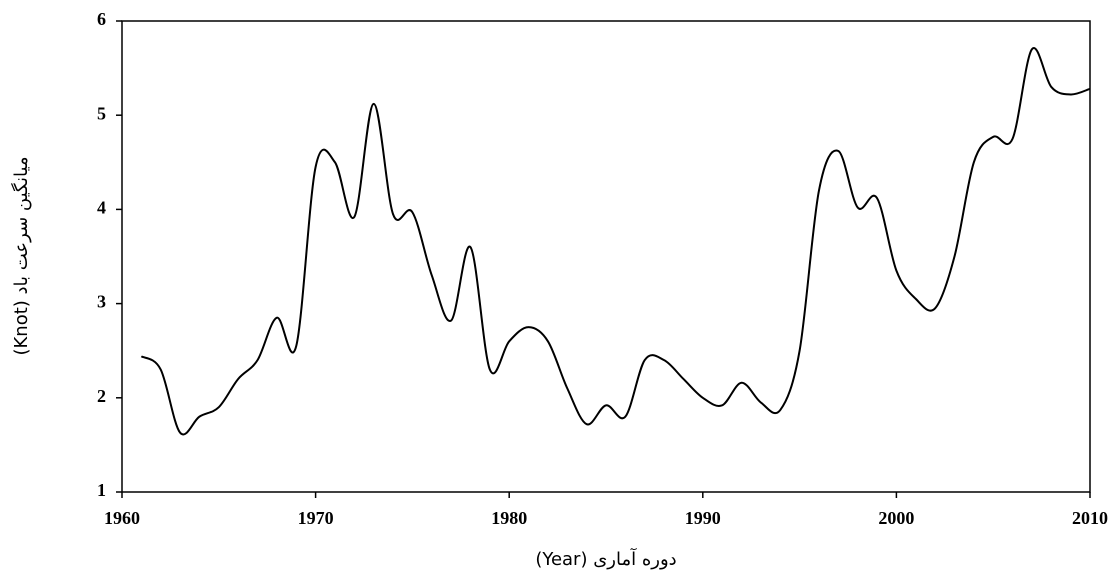  I want to click on y-tick-label: 2, so click(101, 396).